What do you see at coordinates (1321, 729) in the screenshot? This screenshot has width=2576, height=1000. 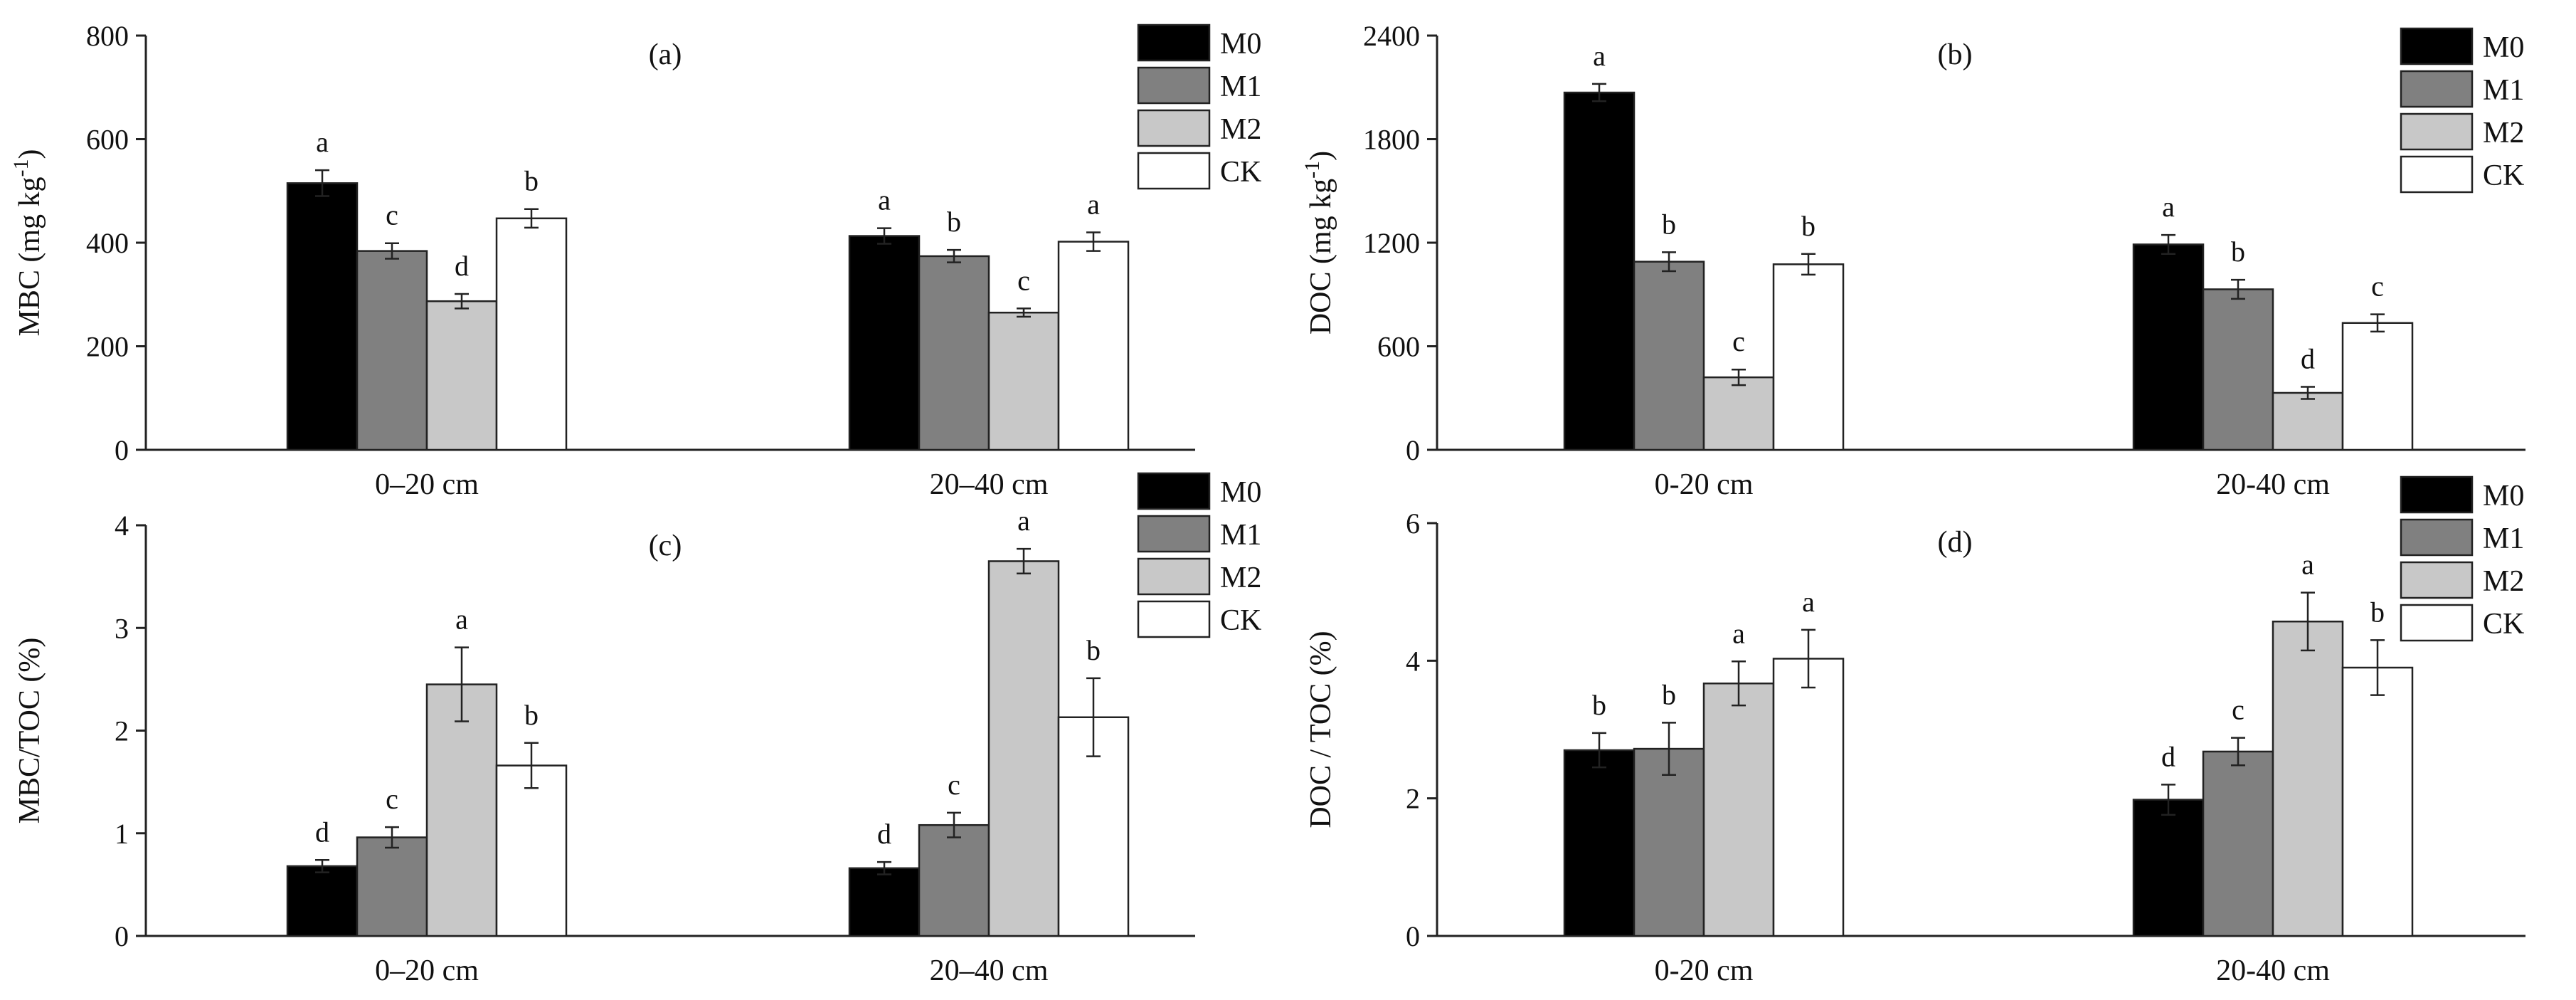 I see `y-axis-label: DOC / TOC (%)` at bounding box center [1321, 729].